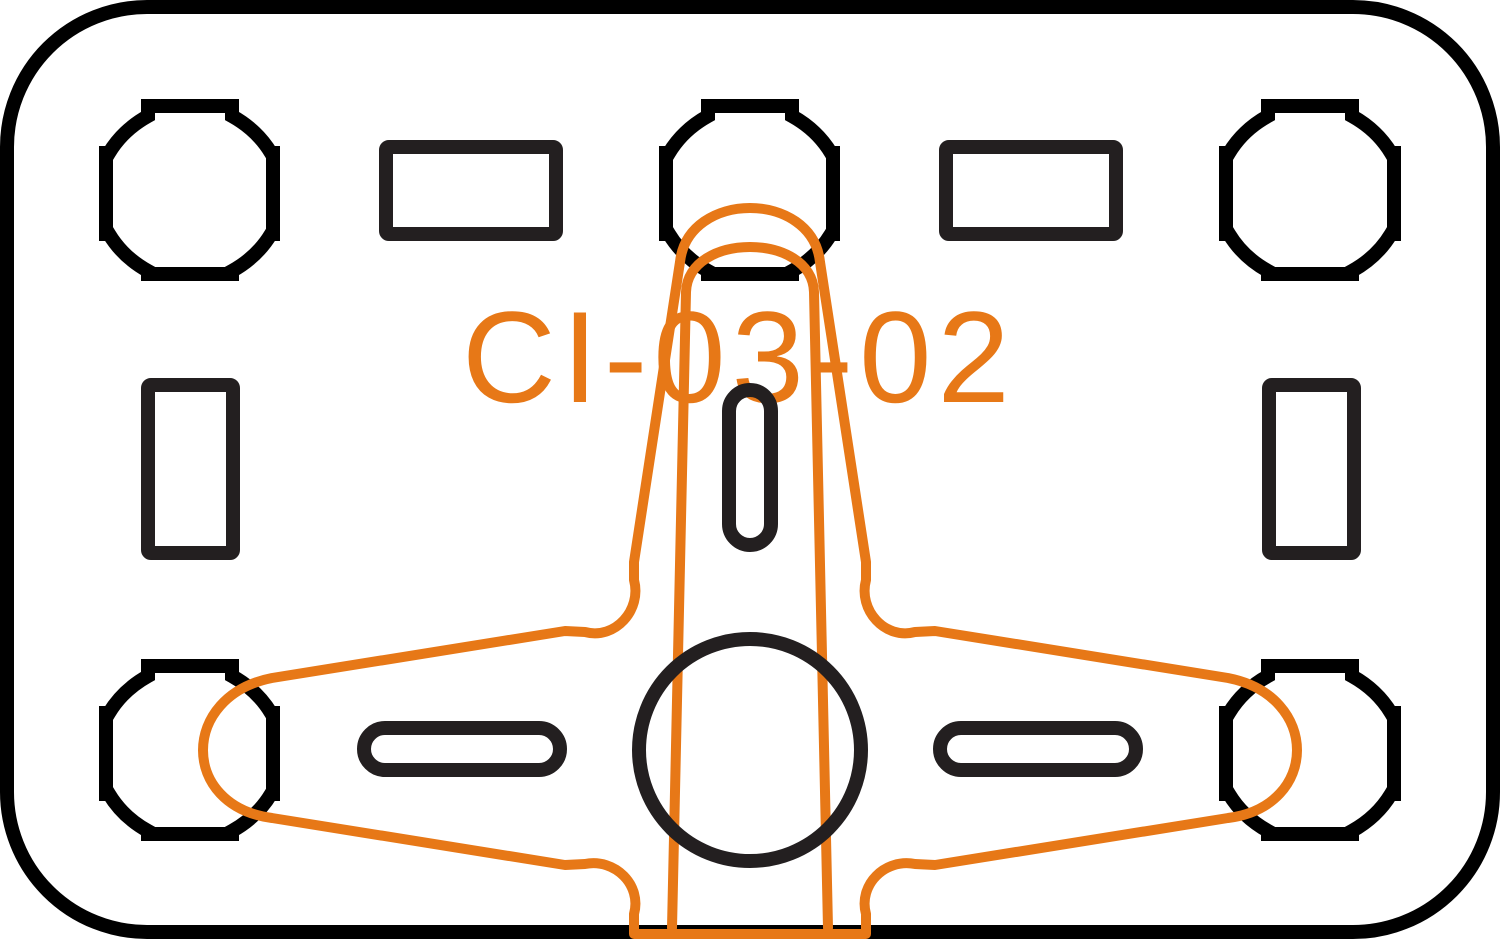 The height and width of the screenshot is (939, 1500). What do you see at coordinates (750, 467) in the screenshot?
I see `bracket-slot-top` at bounding box center [750, 467].